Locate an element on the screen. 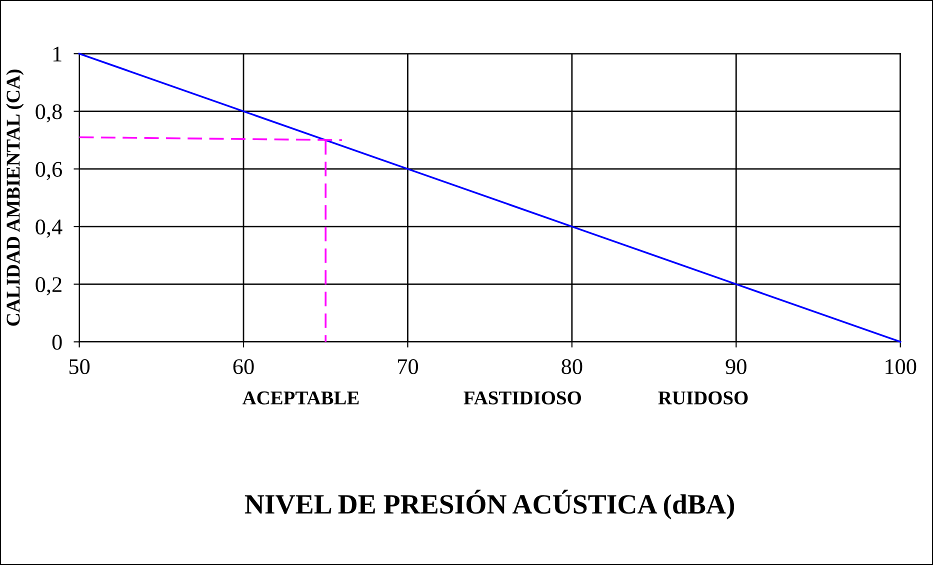 Image resolution: width=933 pixels, height=565 pixels. y-tick-label: 0,6 is located at coordinates (49, 171).